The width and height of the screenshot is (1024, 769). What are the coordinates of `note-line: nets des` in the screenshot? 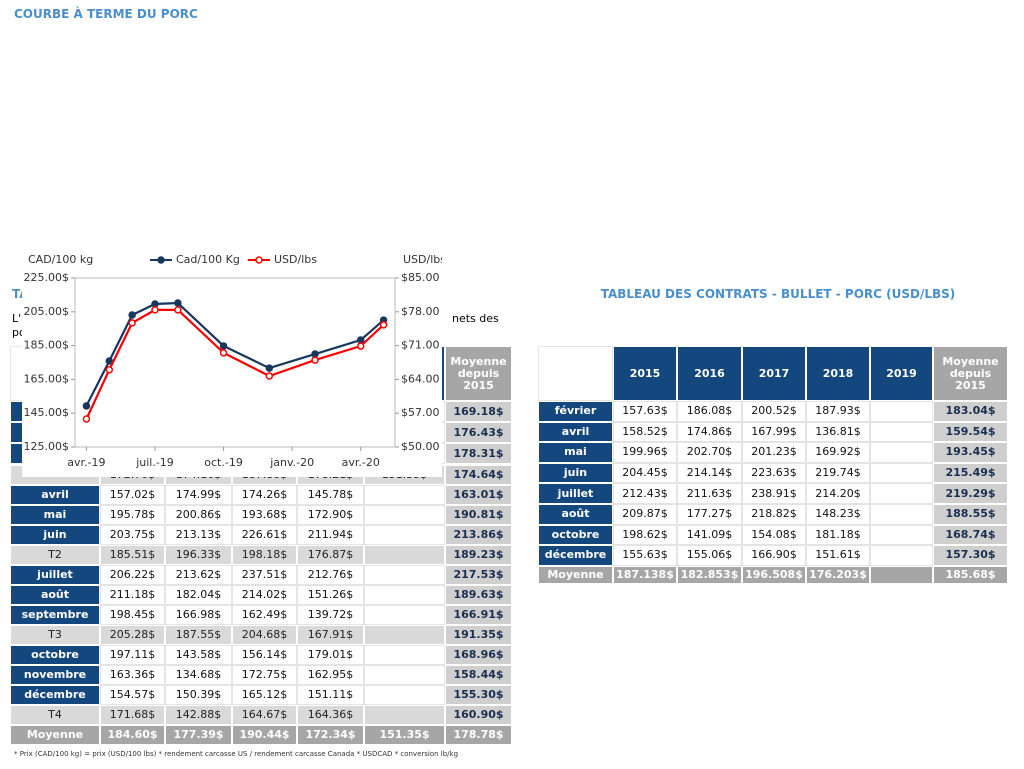 It's located at (475, 318).